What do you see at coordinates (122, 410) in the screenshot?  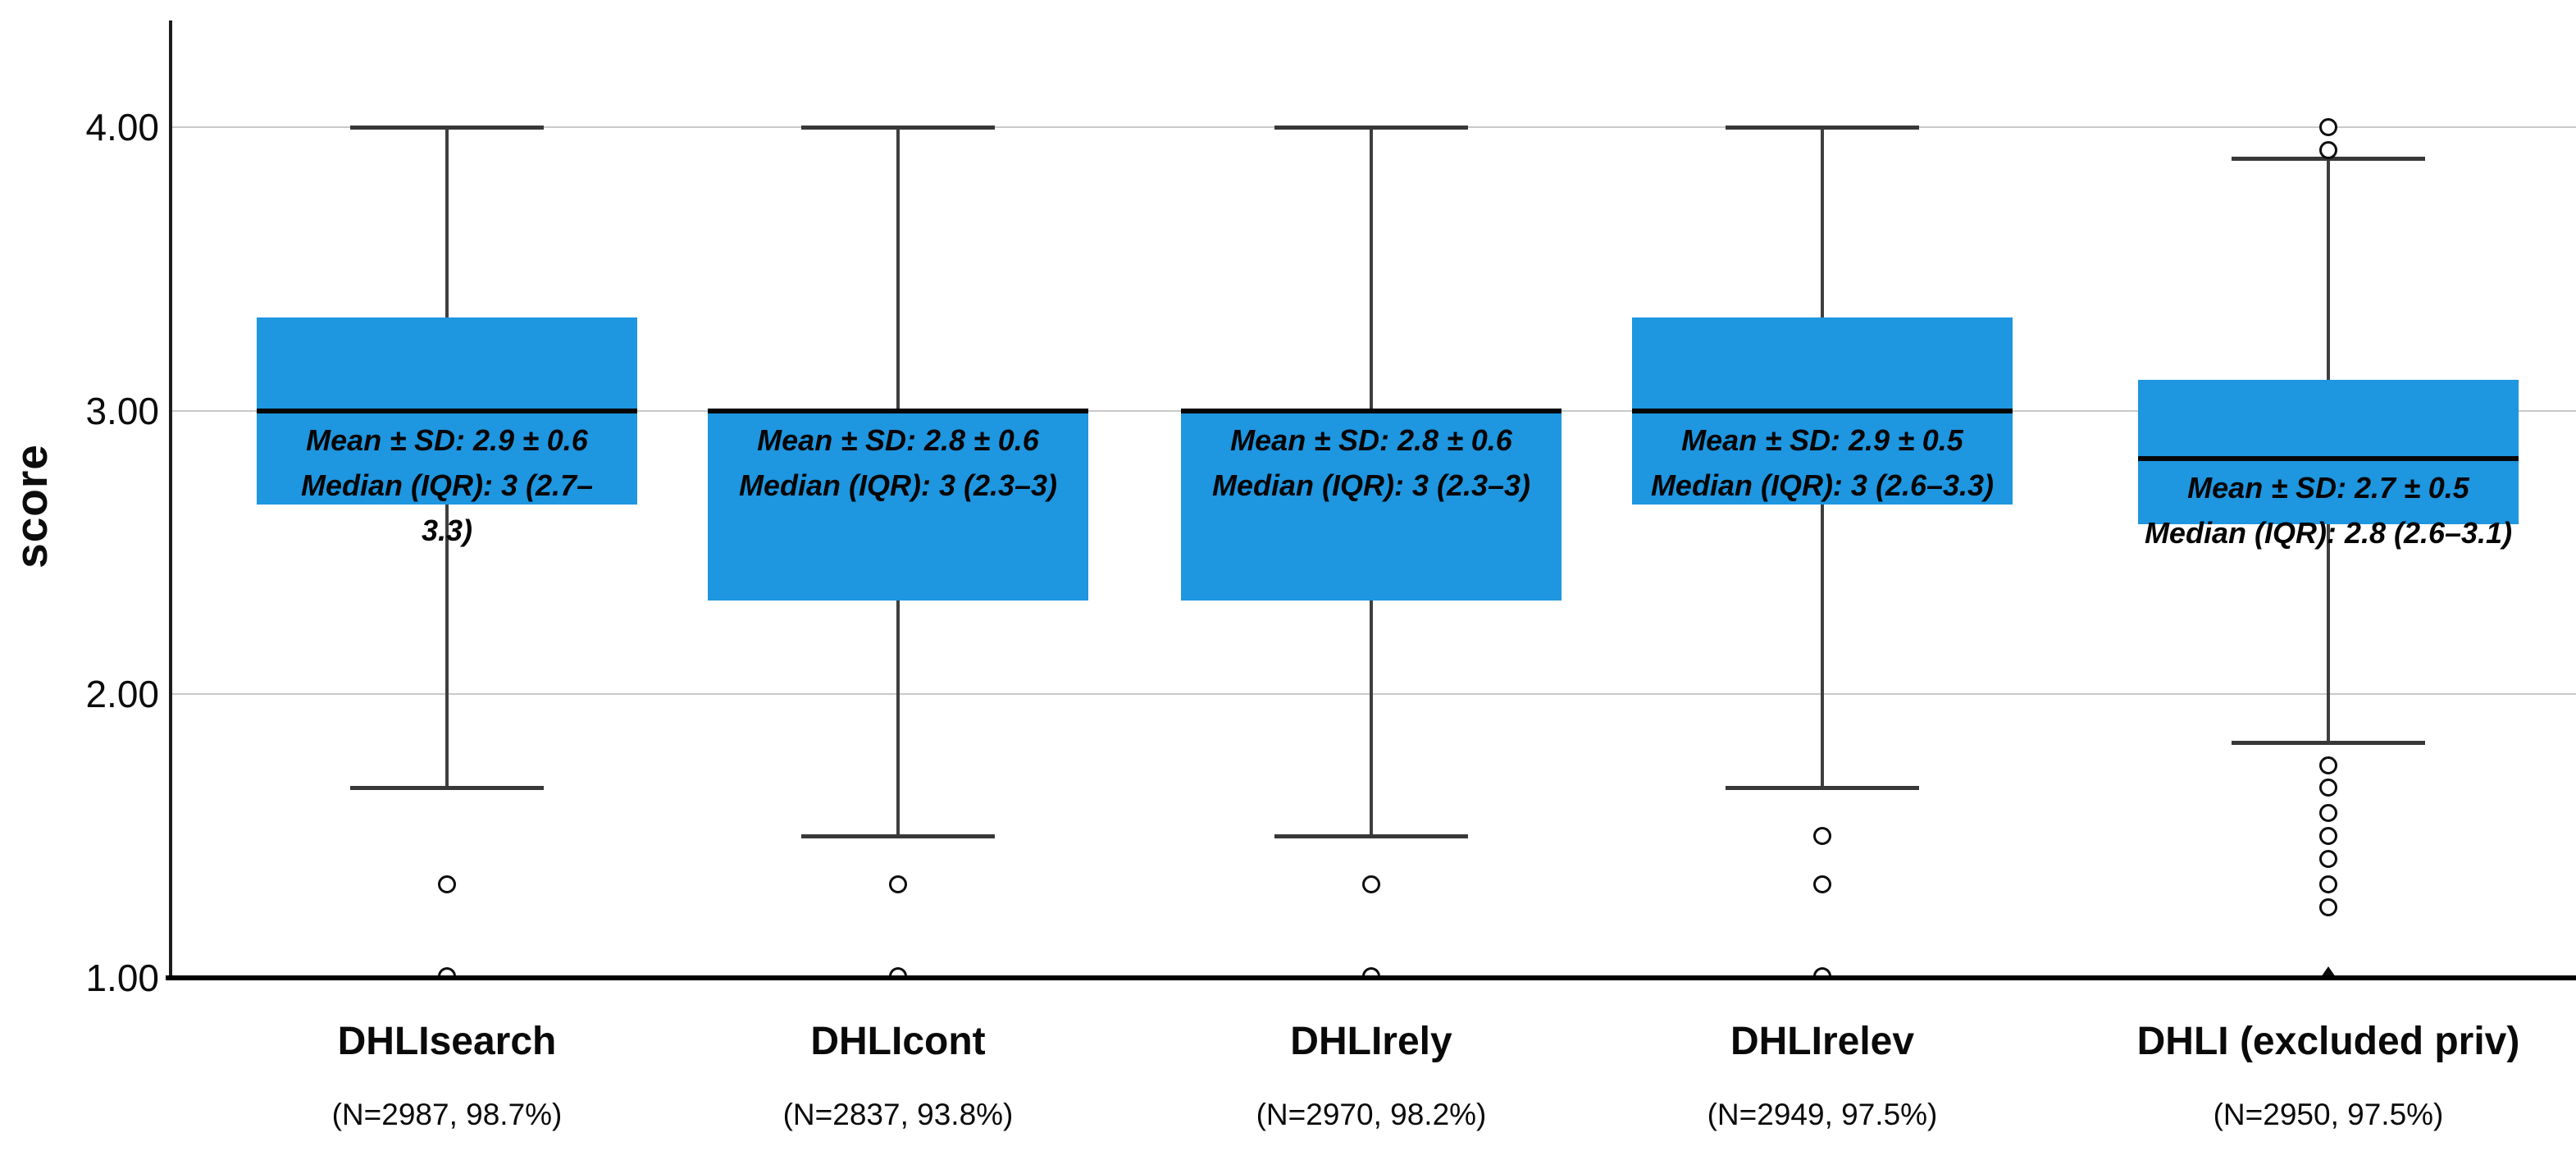 I see `y-tick-label: 3.00` at bounding box center [122, 410].